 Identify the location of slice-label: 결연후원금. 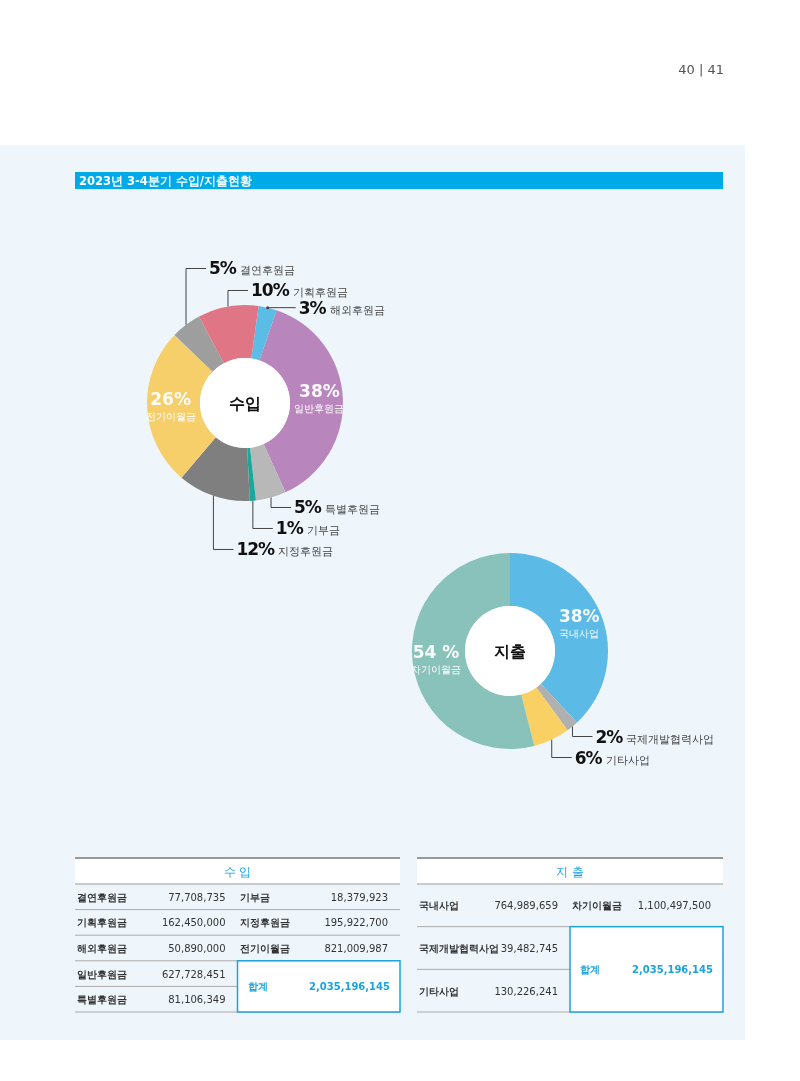
(267, 271).